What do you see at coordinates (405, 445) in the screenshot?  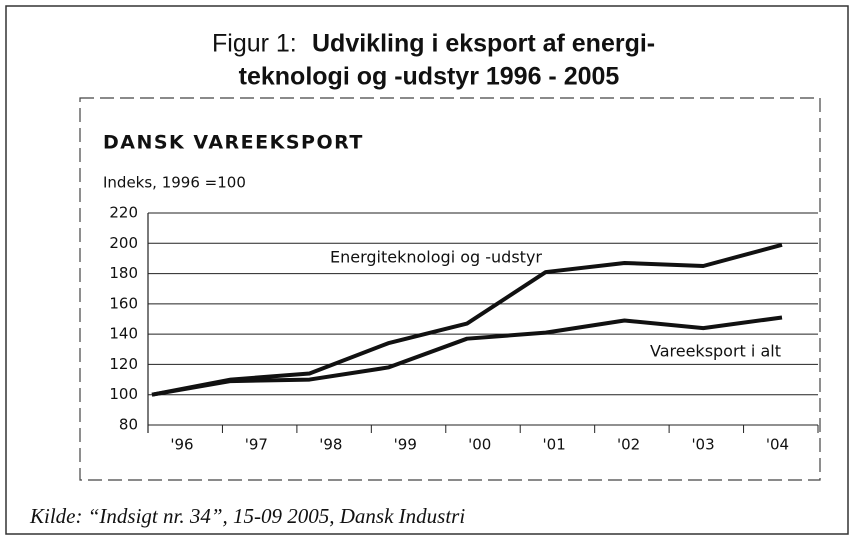 I see `x-tick-label: '99` at bounding box center [405, 445].